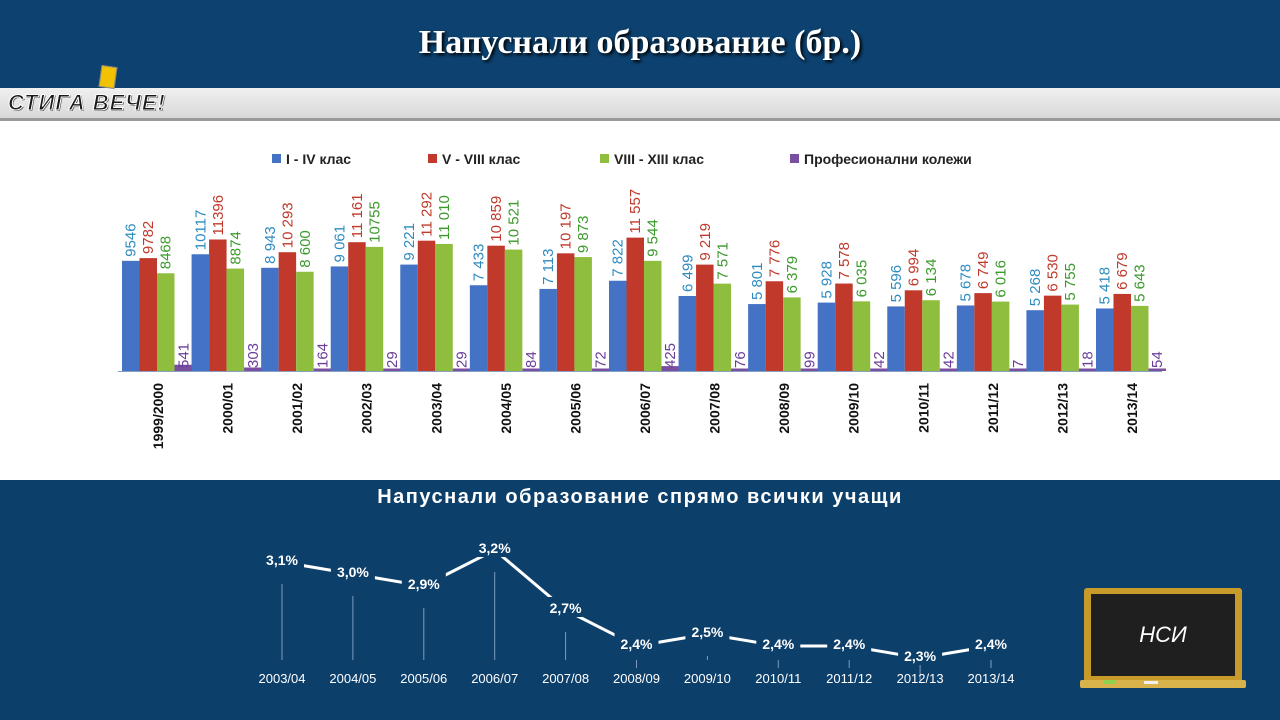 The width and height of the screenshot is (1280, 720). Describe the element at coordinates (148, 237) in the screenshot. I see `data-label: 9782` at that location.